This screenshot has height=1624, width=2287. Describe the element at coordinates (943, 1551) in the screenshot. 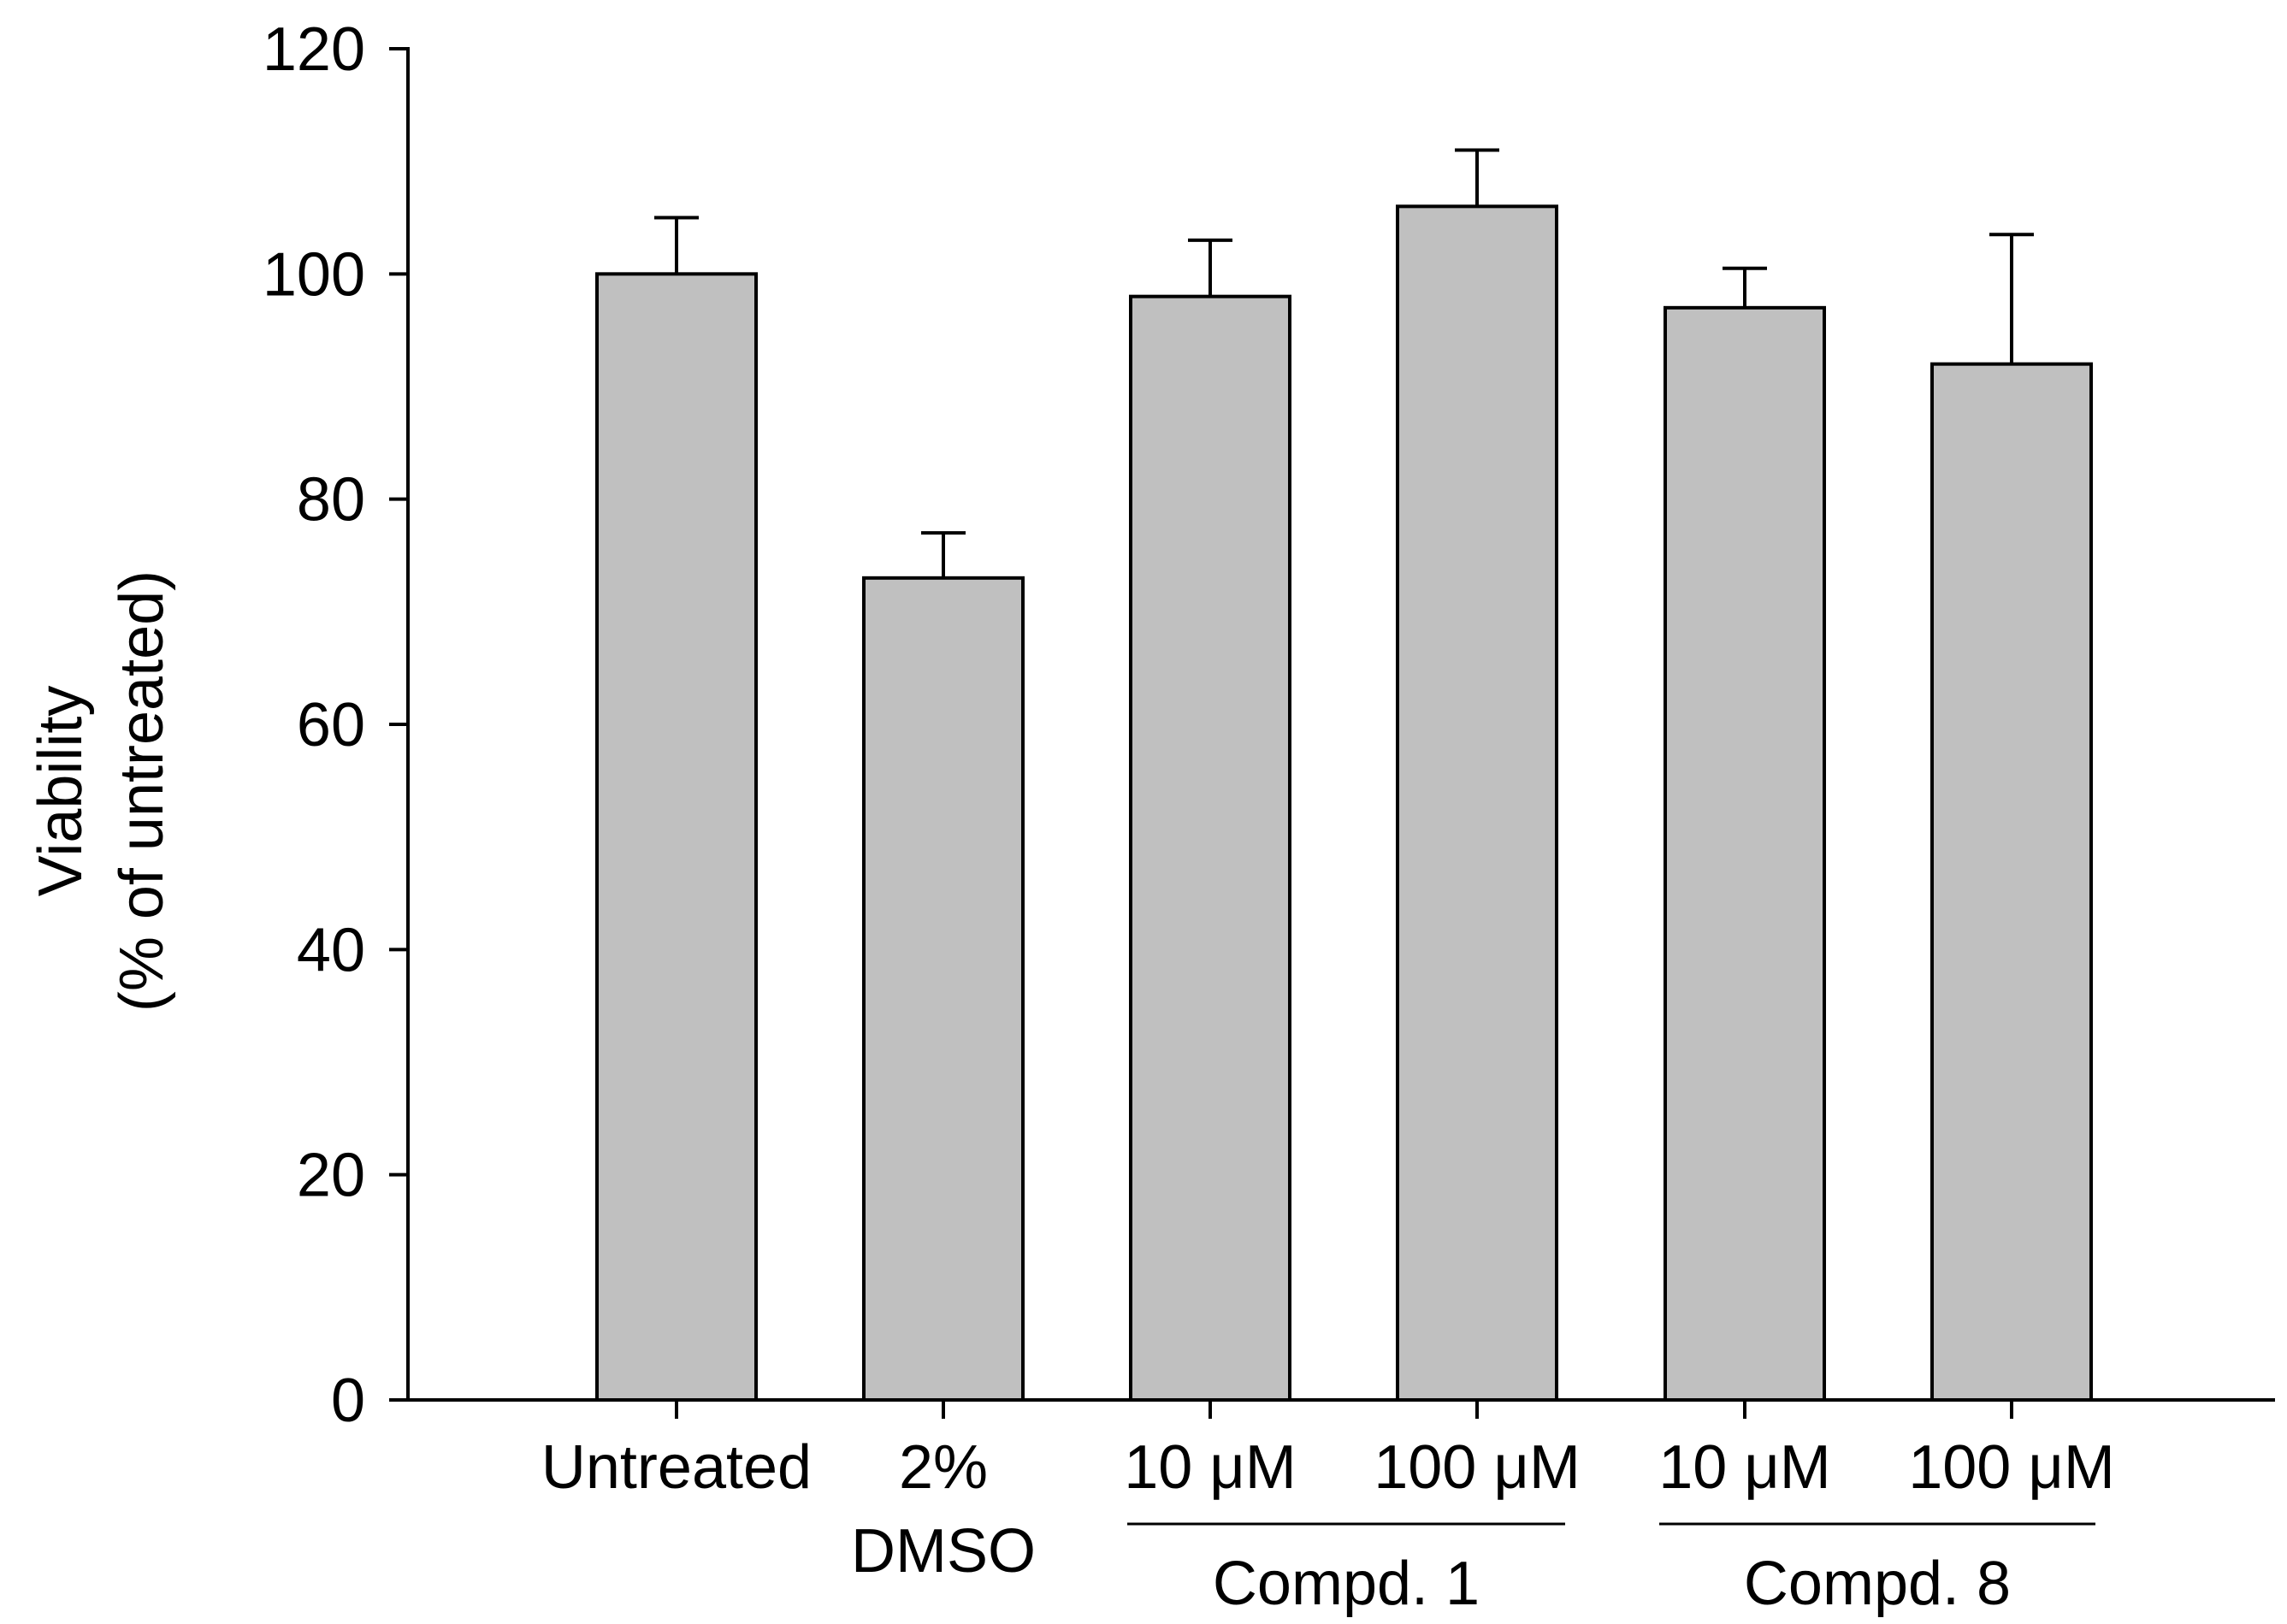

I see `x-tick-label: DMSO` at that location.